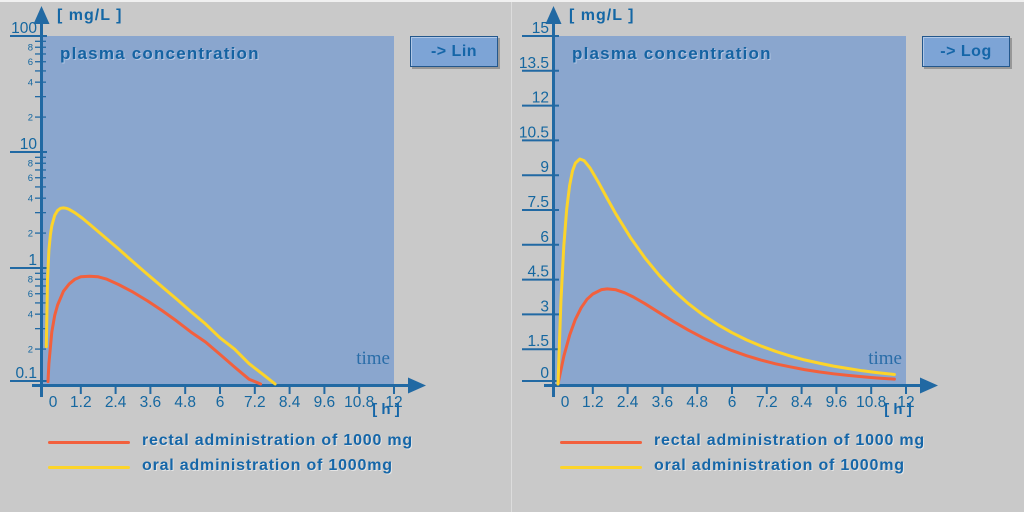 The height and width of the screenshot is (512, 1024). Describe the element at coordinates (540, 28) in the screenshot. I see `y-tick-label: 15` at that location.